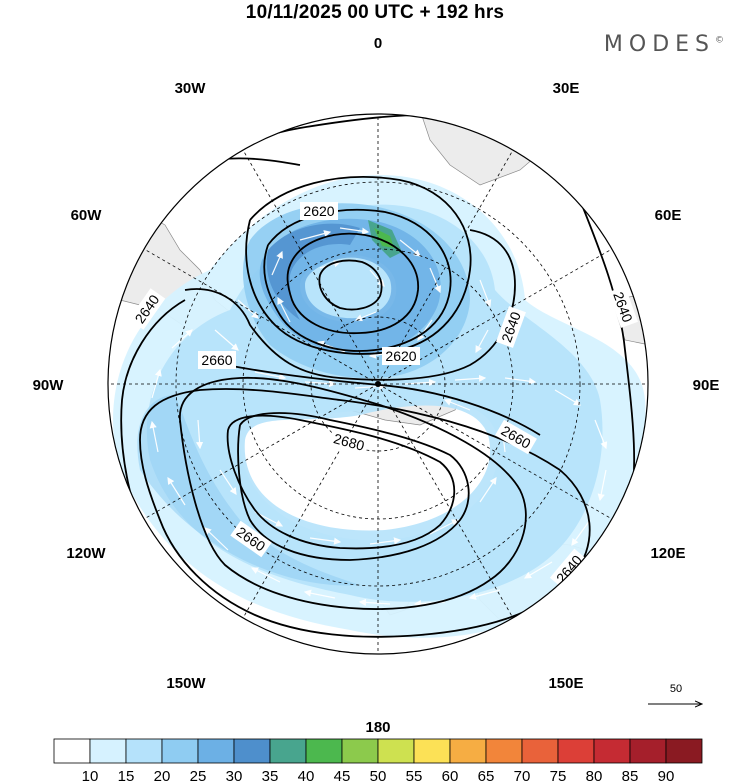  What do you see at coordinates (49, 385) in the screenshot?
I see `lon-label-90w: 90W` at bounding box center [49, 385].